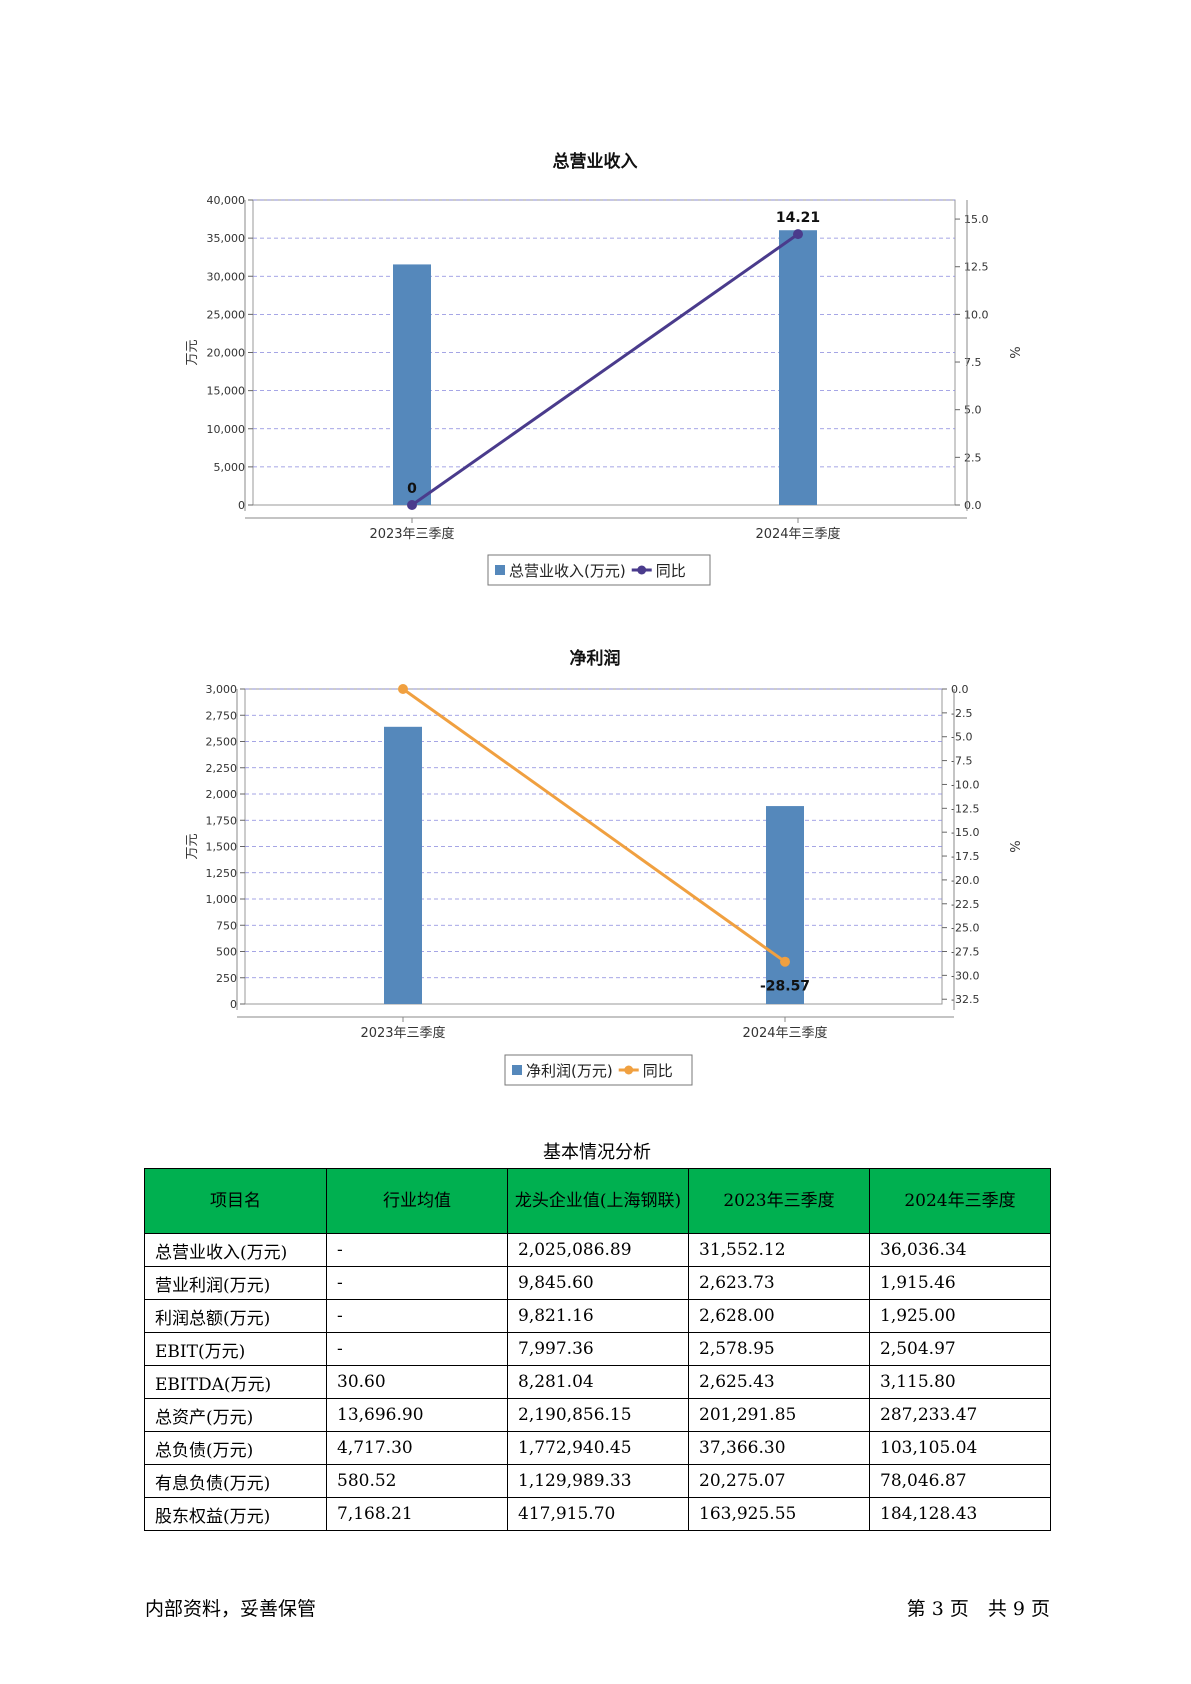  Describe the element at coordinates (233, 1004) in the screenshot. I see `y-tick-label: 0` at that location.